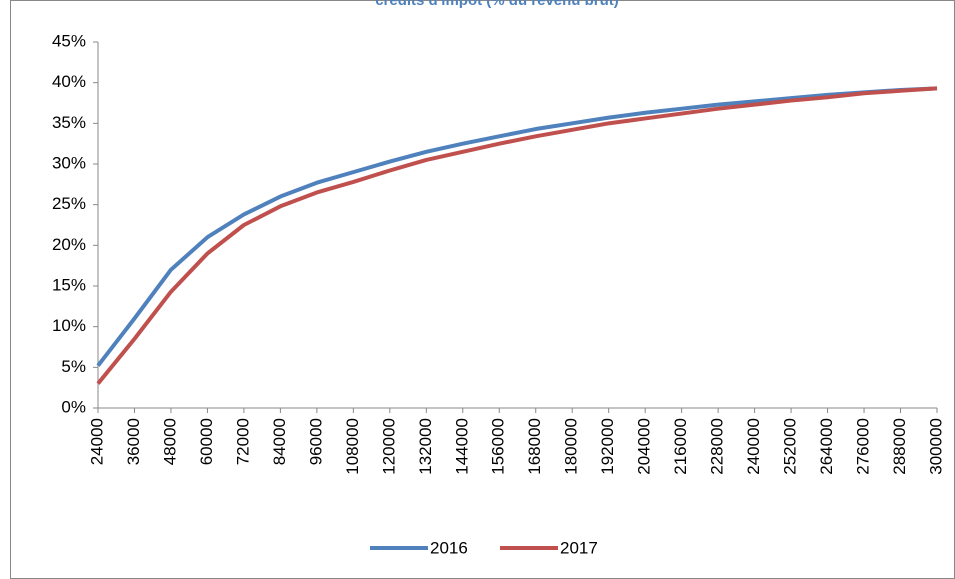 The image size is (955, 579). I want to click on y-tick-label: 35%, so click(69, 122).